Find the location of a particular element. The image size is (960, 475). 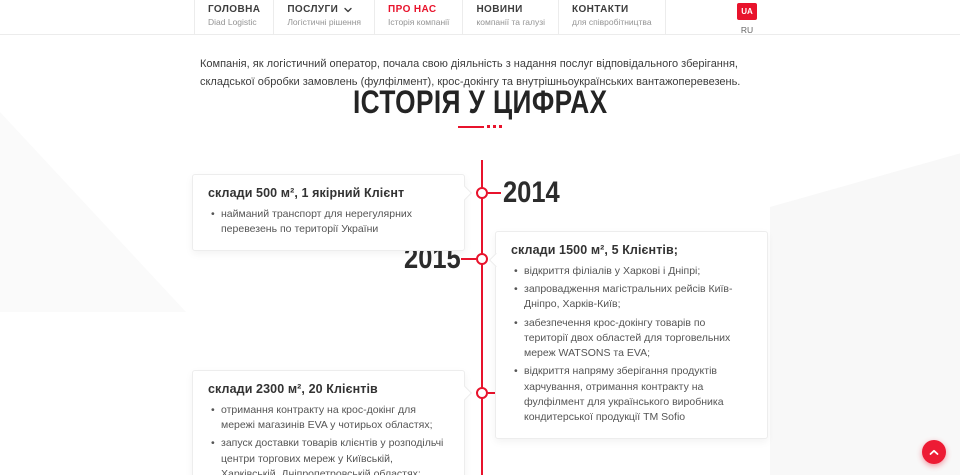

nav-item-home-label: ГОЛОВНА is located at coordinates (234, 9).